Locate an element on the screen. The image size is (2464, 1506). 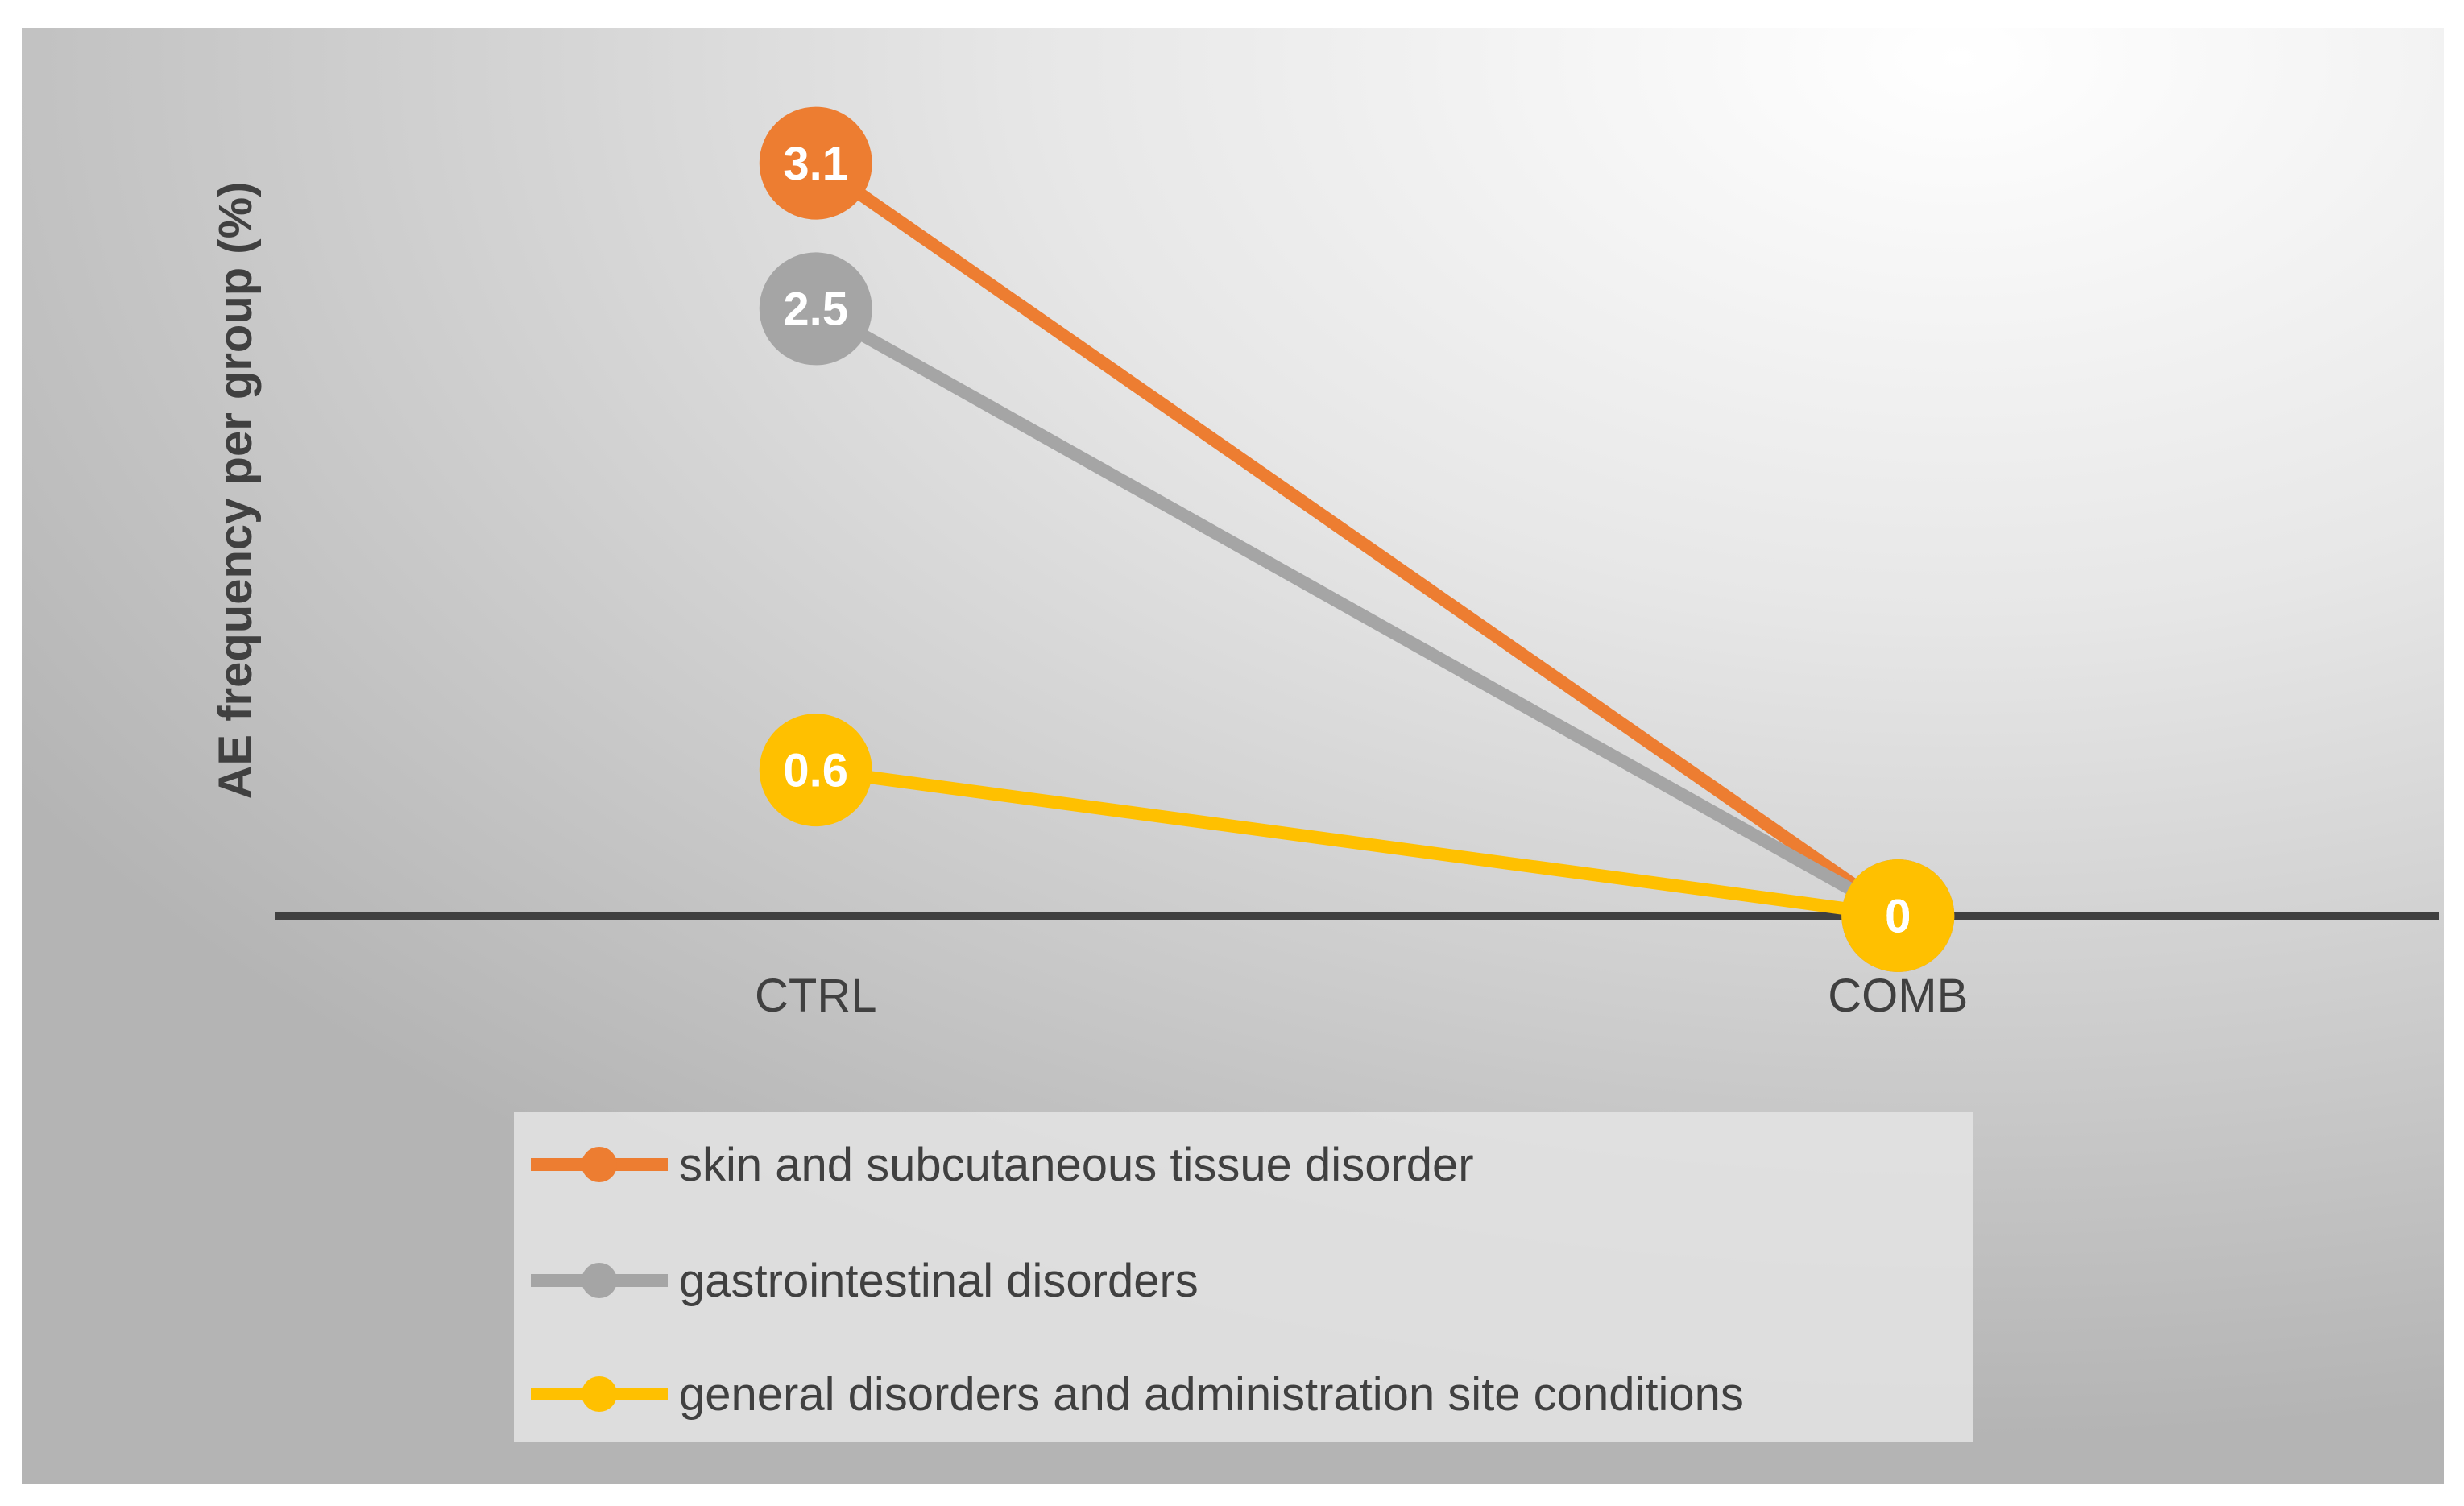
data-label-ctrl: 3.1 is located at coordinates (815, 164).